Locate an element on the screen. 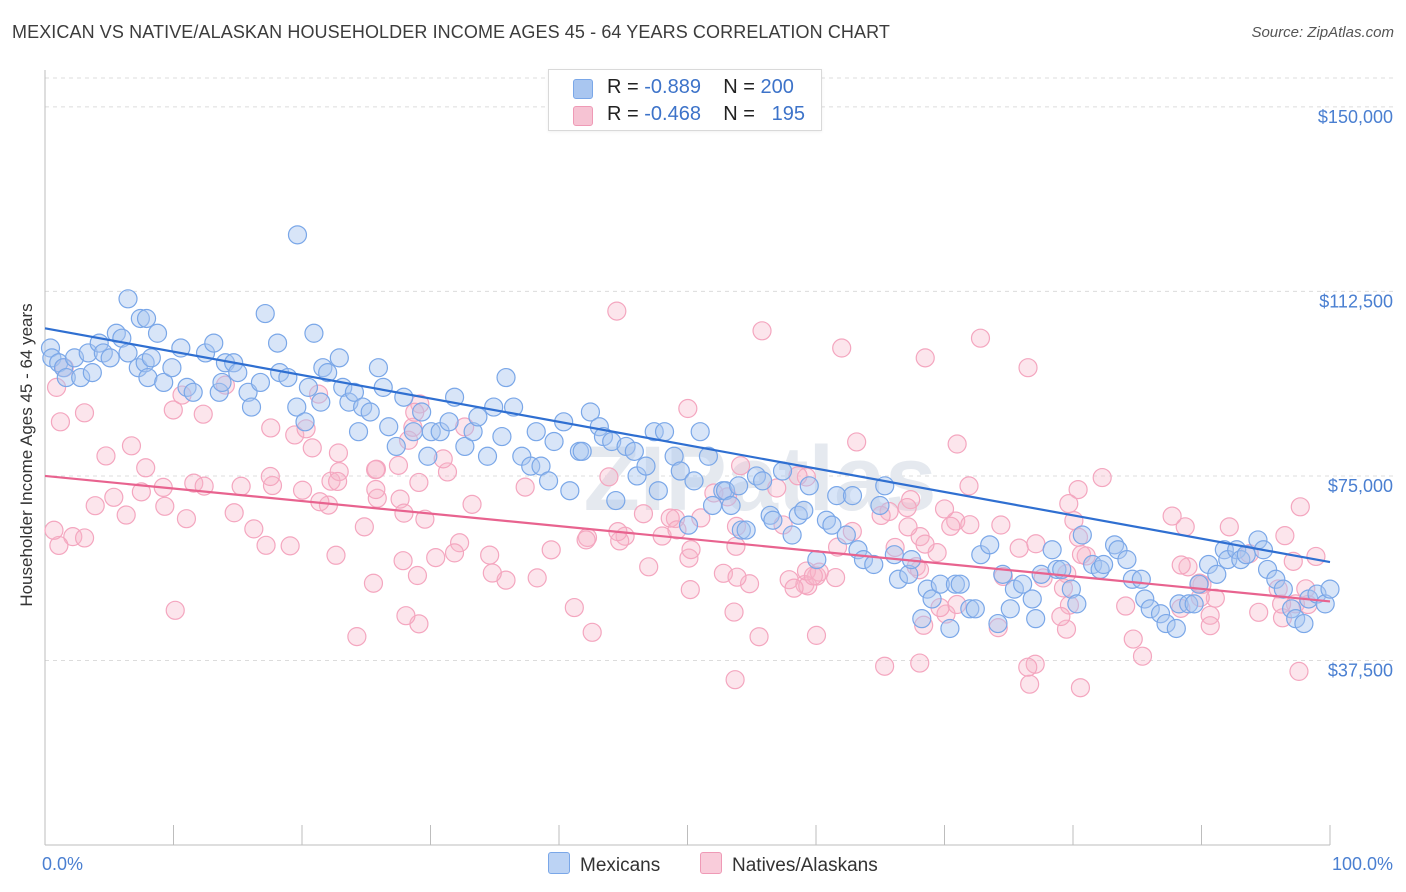  legend-item-mexicans: Mexicans is located at coordinates (604, 864).